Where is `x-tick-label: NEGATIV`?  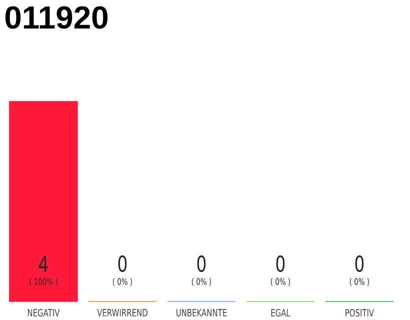
x-tick-label: NEGATIV is located at coordinates (44, 313).